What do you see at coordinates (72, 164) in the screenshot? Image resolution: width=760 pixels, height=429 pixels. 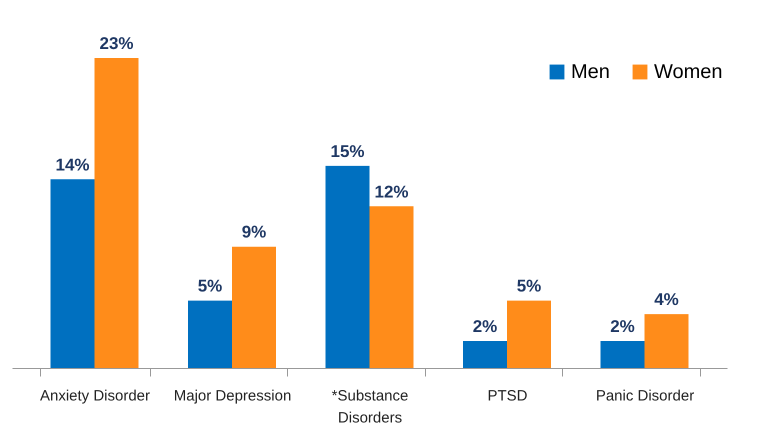 I see `data-label: 14%` at bounding box center [72, 164].